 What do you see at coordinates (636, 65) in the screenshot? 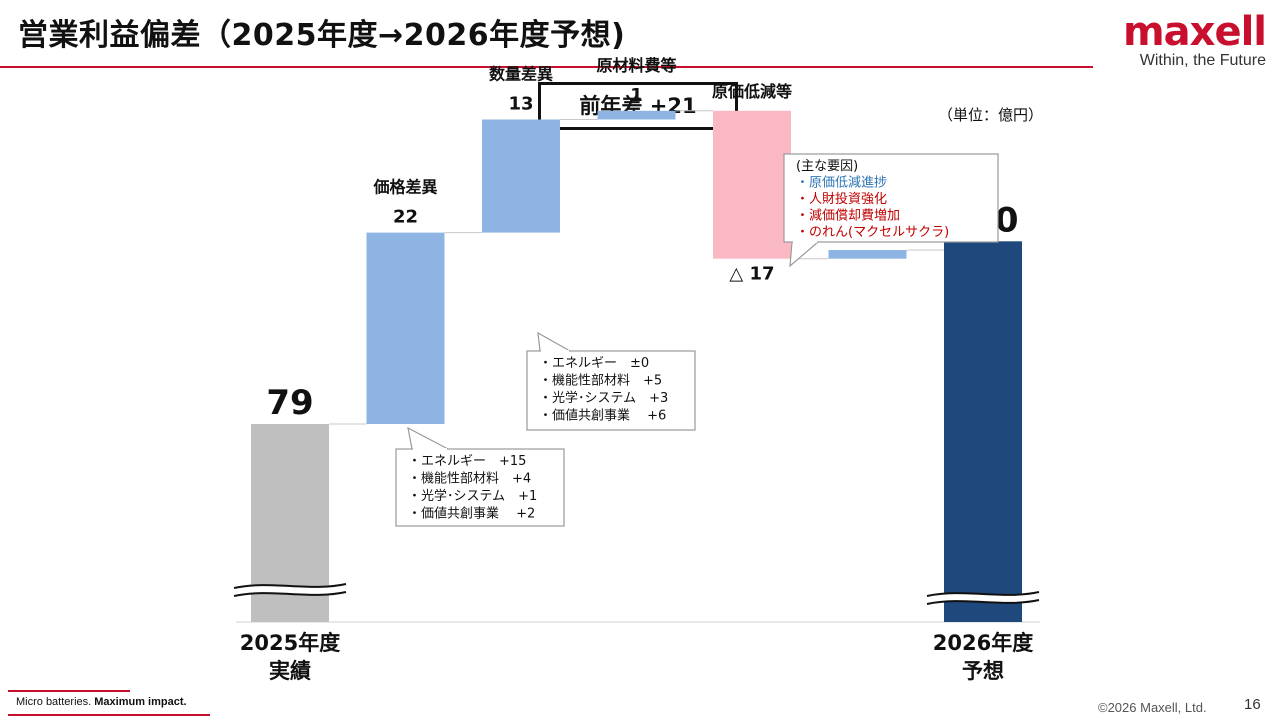
I see `step-label: 原材料費等` at bounding box center [636, 65].